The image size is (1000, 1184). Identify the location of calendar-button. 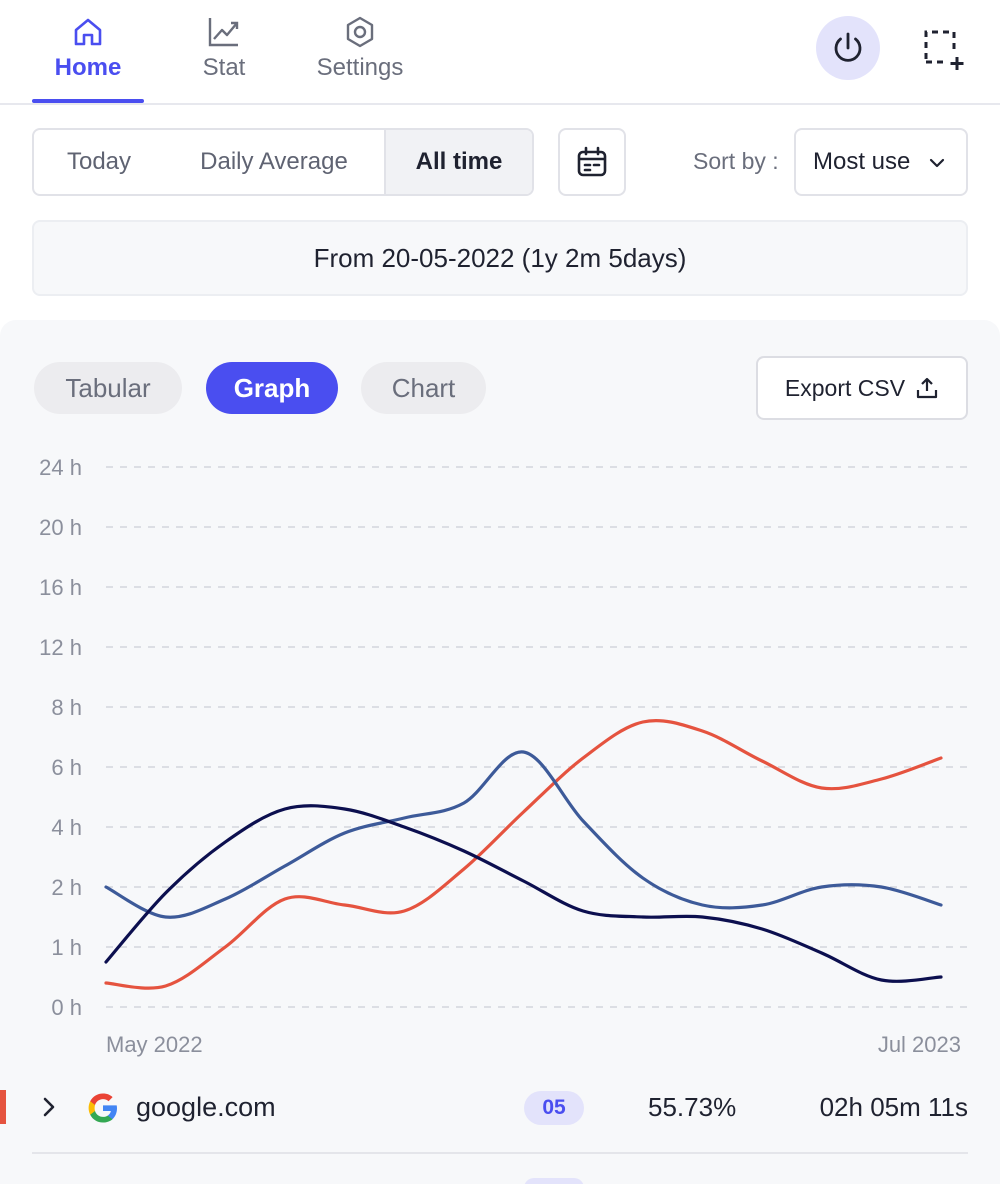
(592, 162).